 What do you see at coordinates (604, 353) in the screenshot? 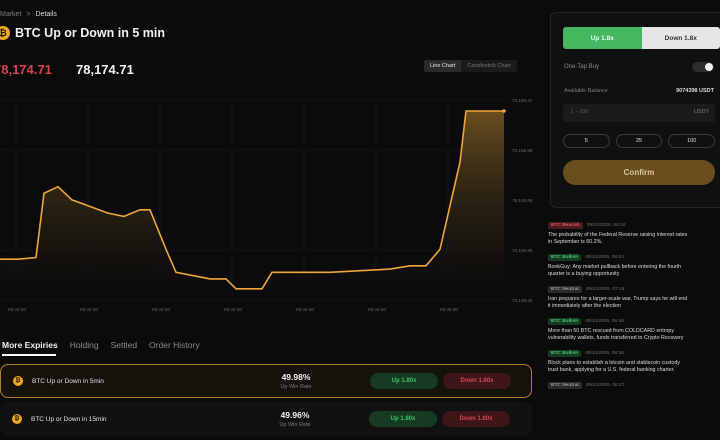
I see `news-time: 09/10/2026, 06:38` at bounding box center [604, 353].